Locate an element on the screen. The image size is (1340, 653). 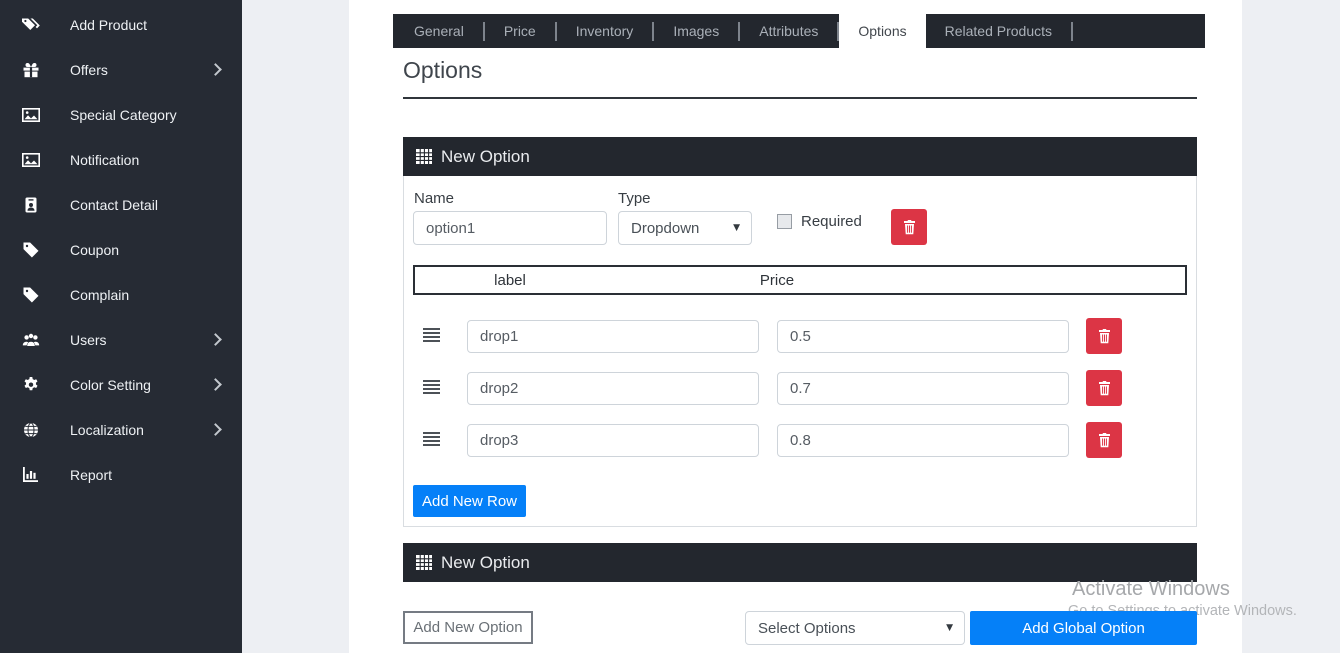
sidebar-item-localization: Localization is located at coordinates (121, 429).